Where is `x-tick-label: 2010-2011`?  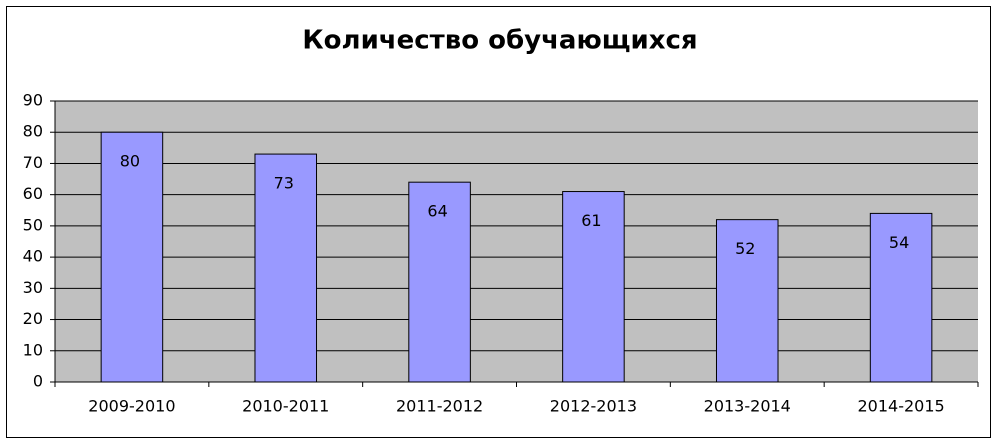
x-tick-label: 2010-2011 is located at coordinates (285, 406).